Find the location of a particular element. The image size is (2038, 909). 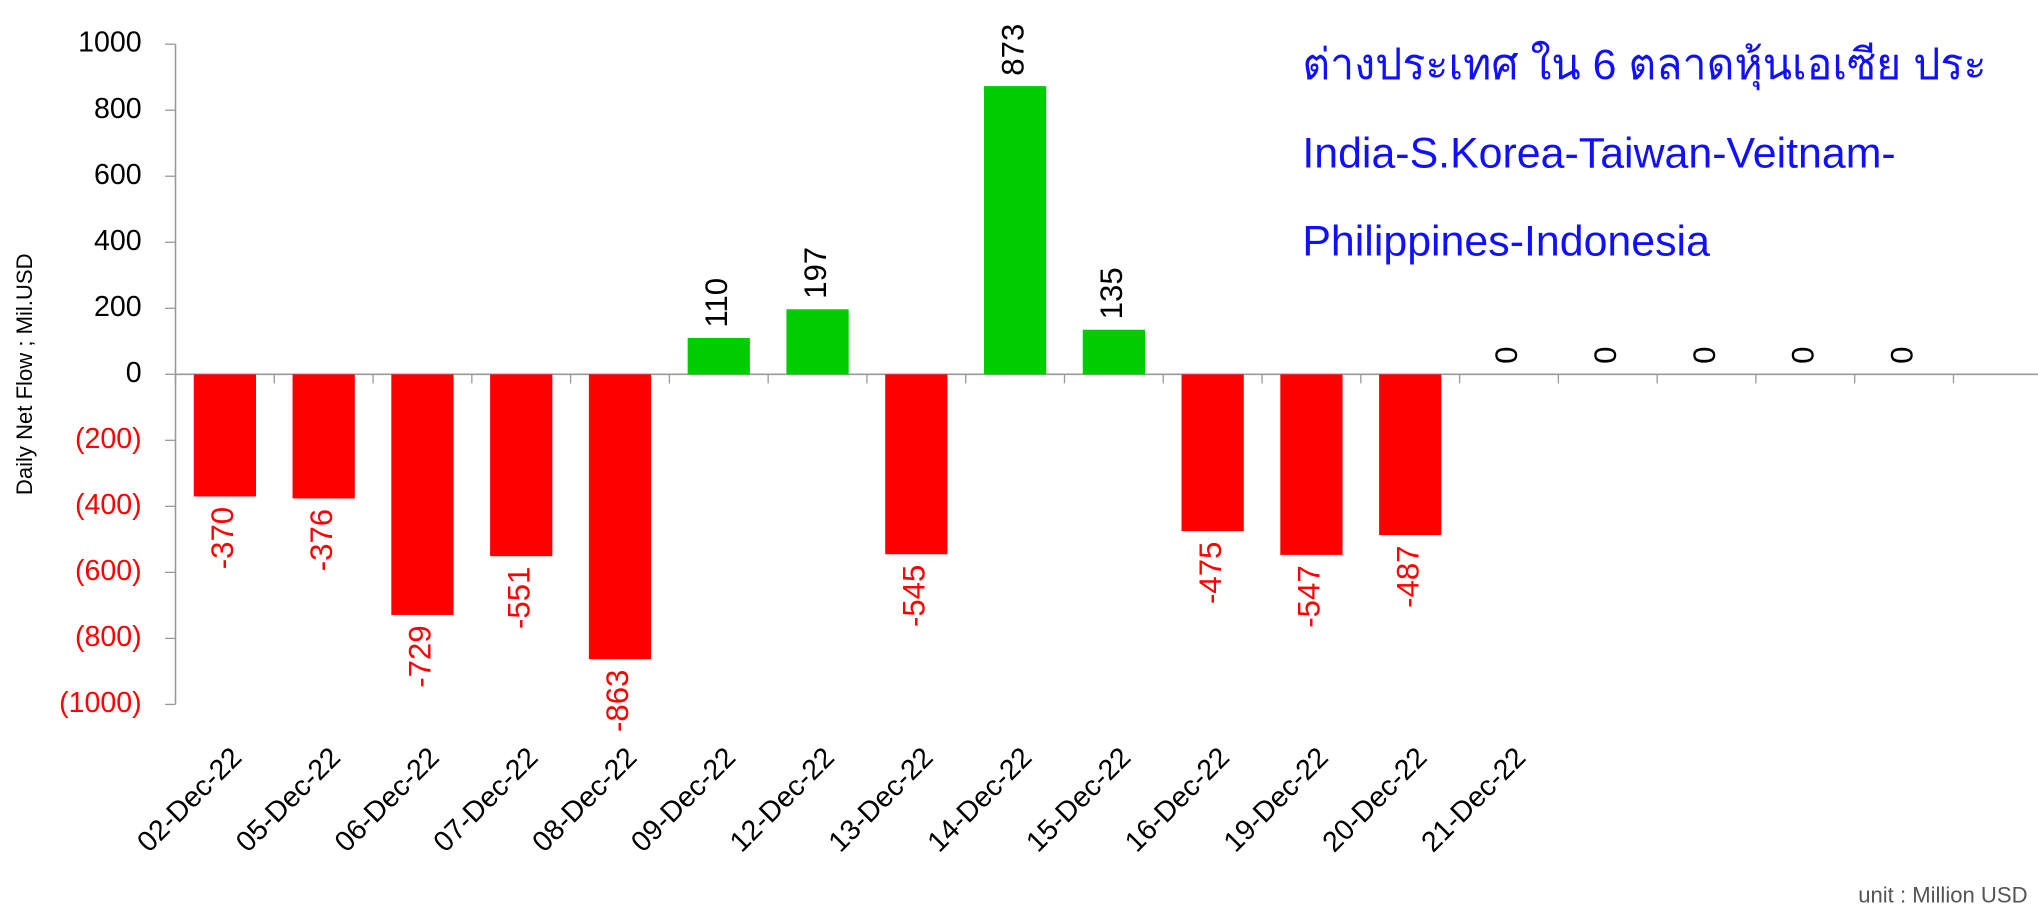

data-label: 197 is located at coordinates (815, 273).